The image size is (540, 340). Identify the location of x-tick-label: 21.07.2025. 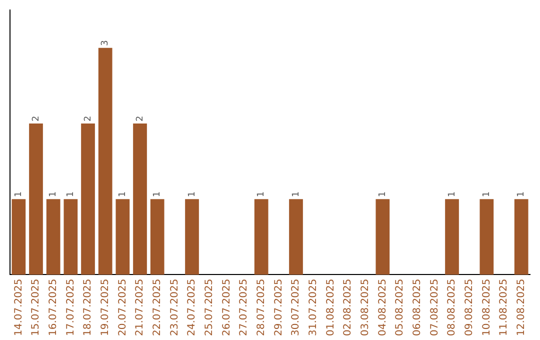
(140, 307).